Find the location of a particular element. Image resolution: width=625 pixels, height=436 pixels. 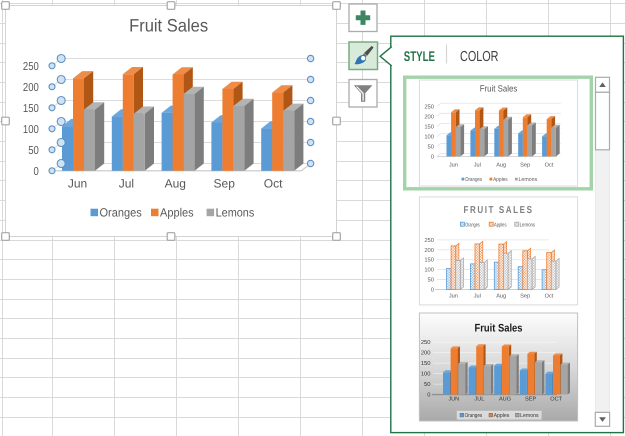

svg-text: FRUIT SALES is located at coordinates (499, 210).